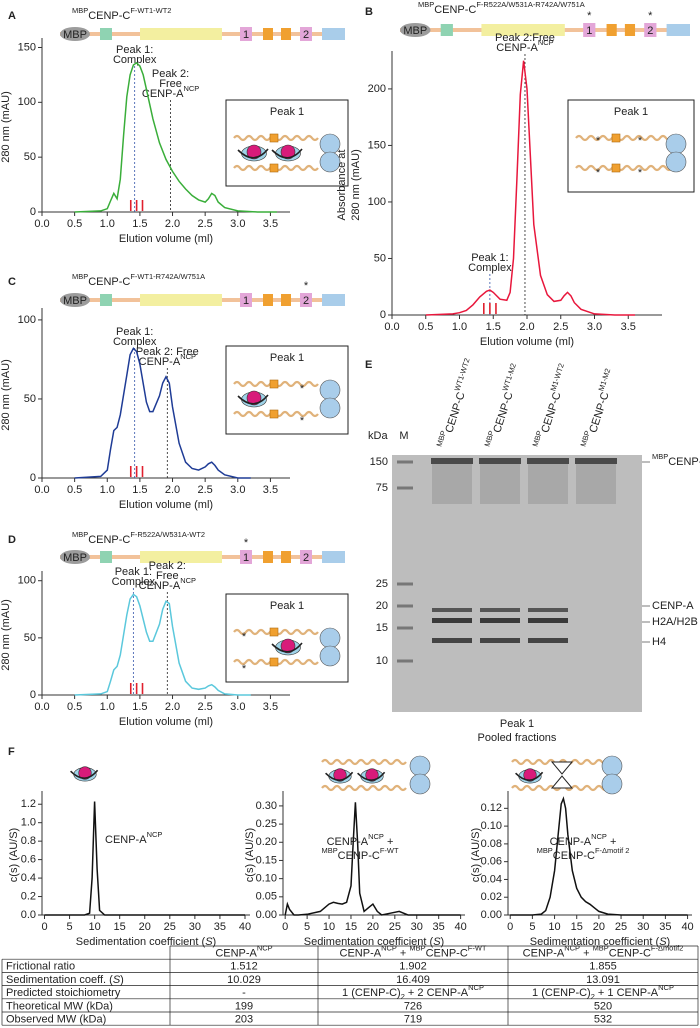  I want to click on y-tick-label: 50, so click(30, 638).